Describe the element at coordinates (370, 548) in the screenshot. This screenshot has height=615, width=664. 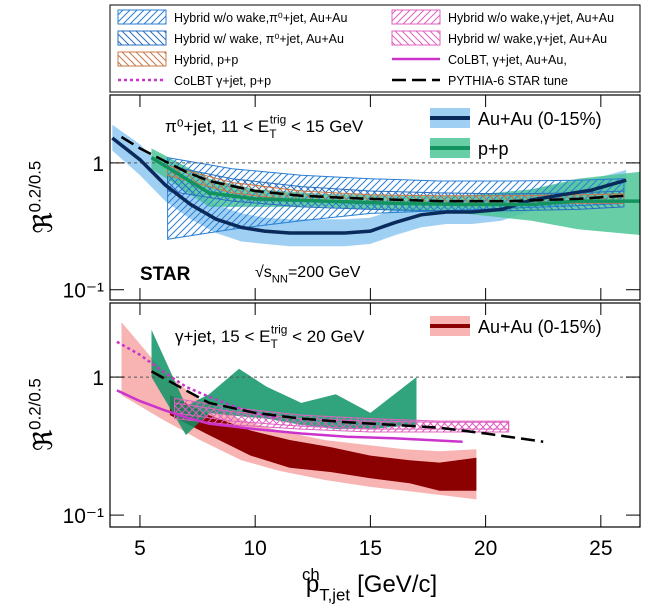
I see `x-tick-label: 15` at that location.